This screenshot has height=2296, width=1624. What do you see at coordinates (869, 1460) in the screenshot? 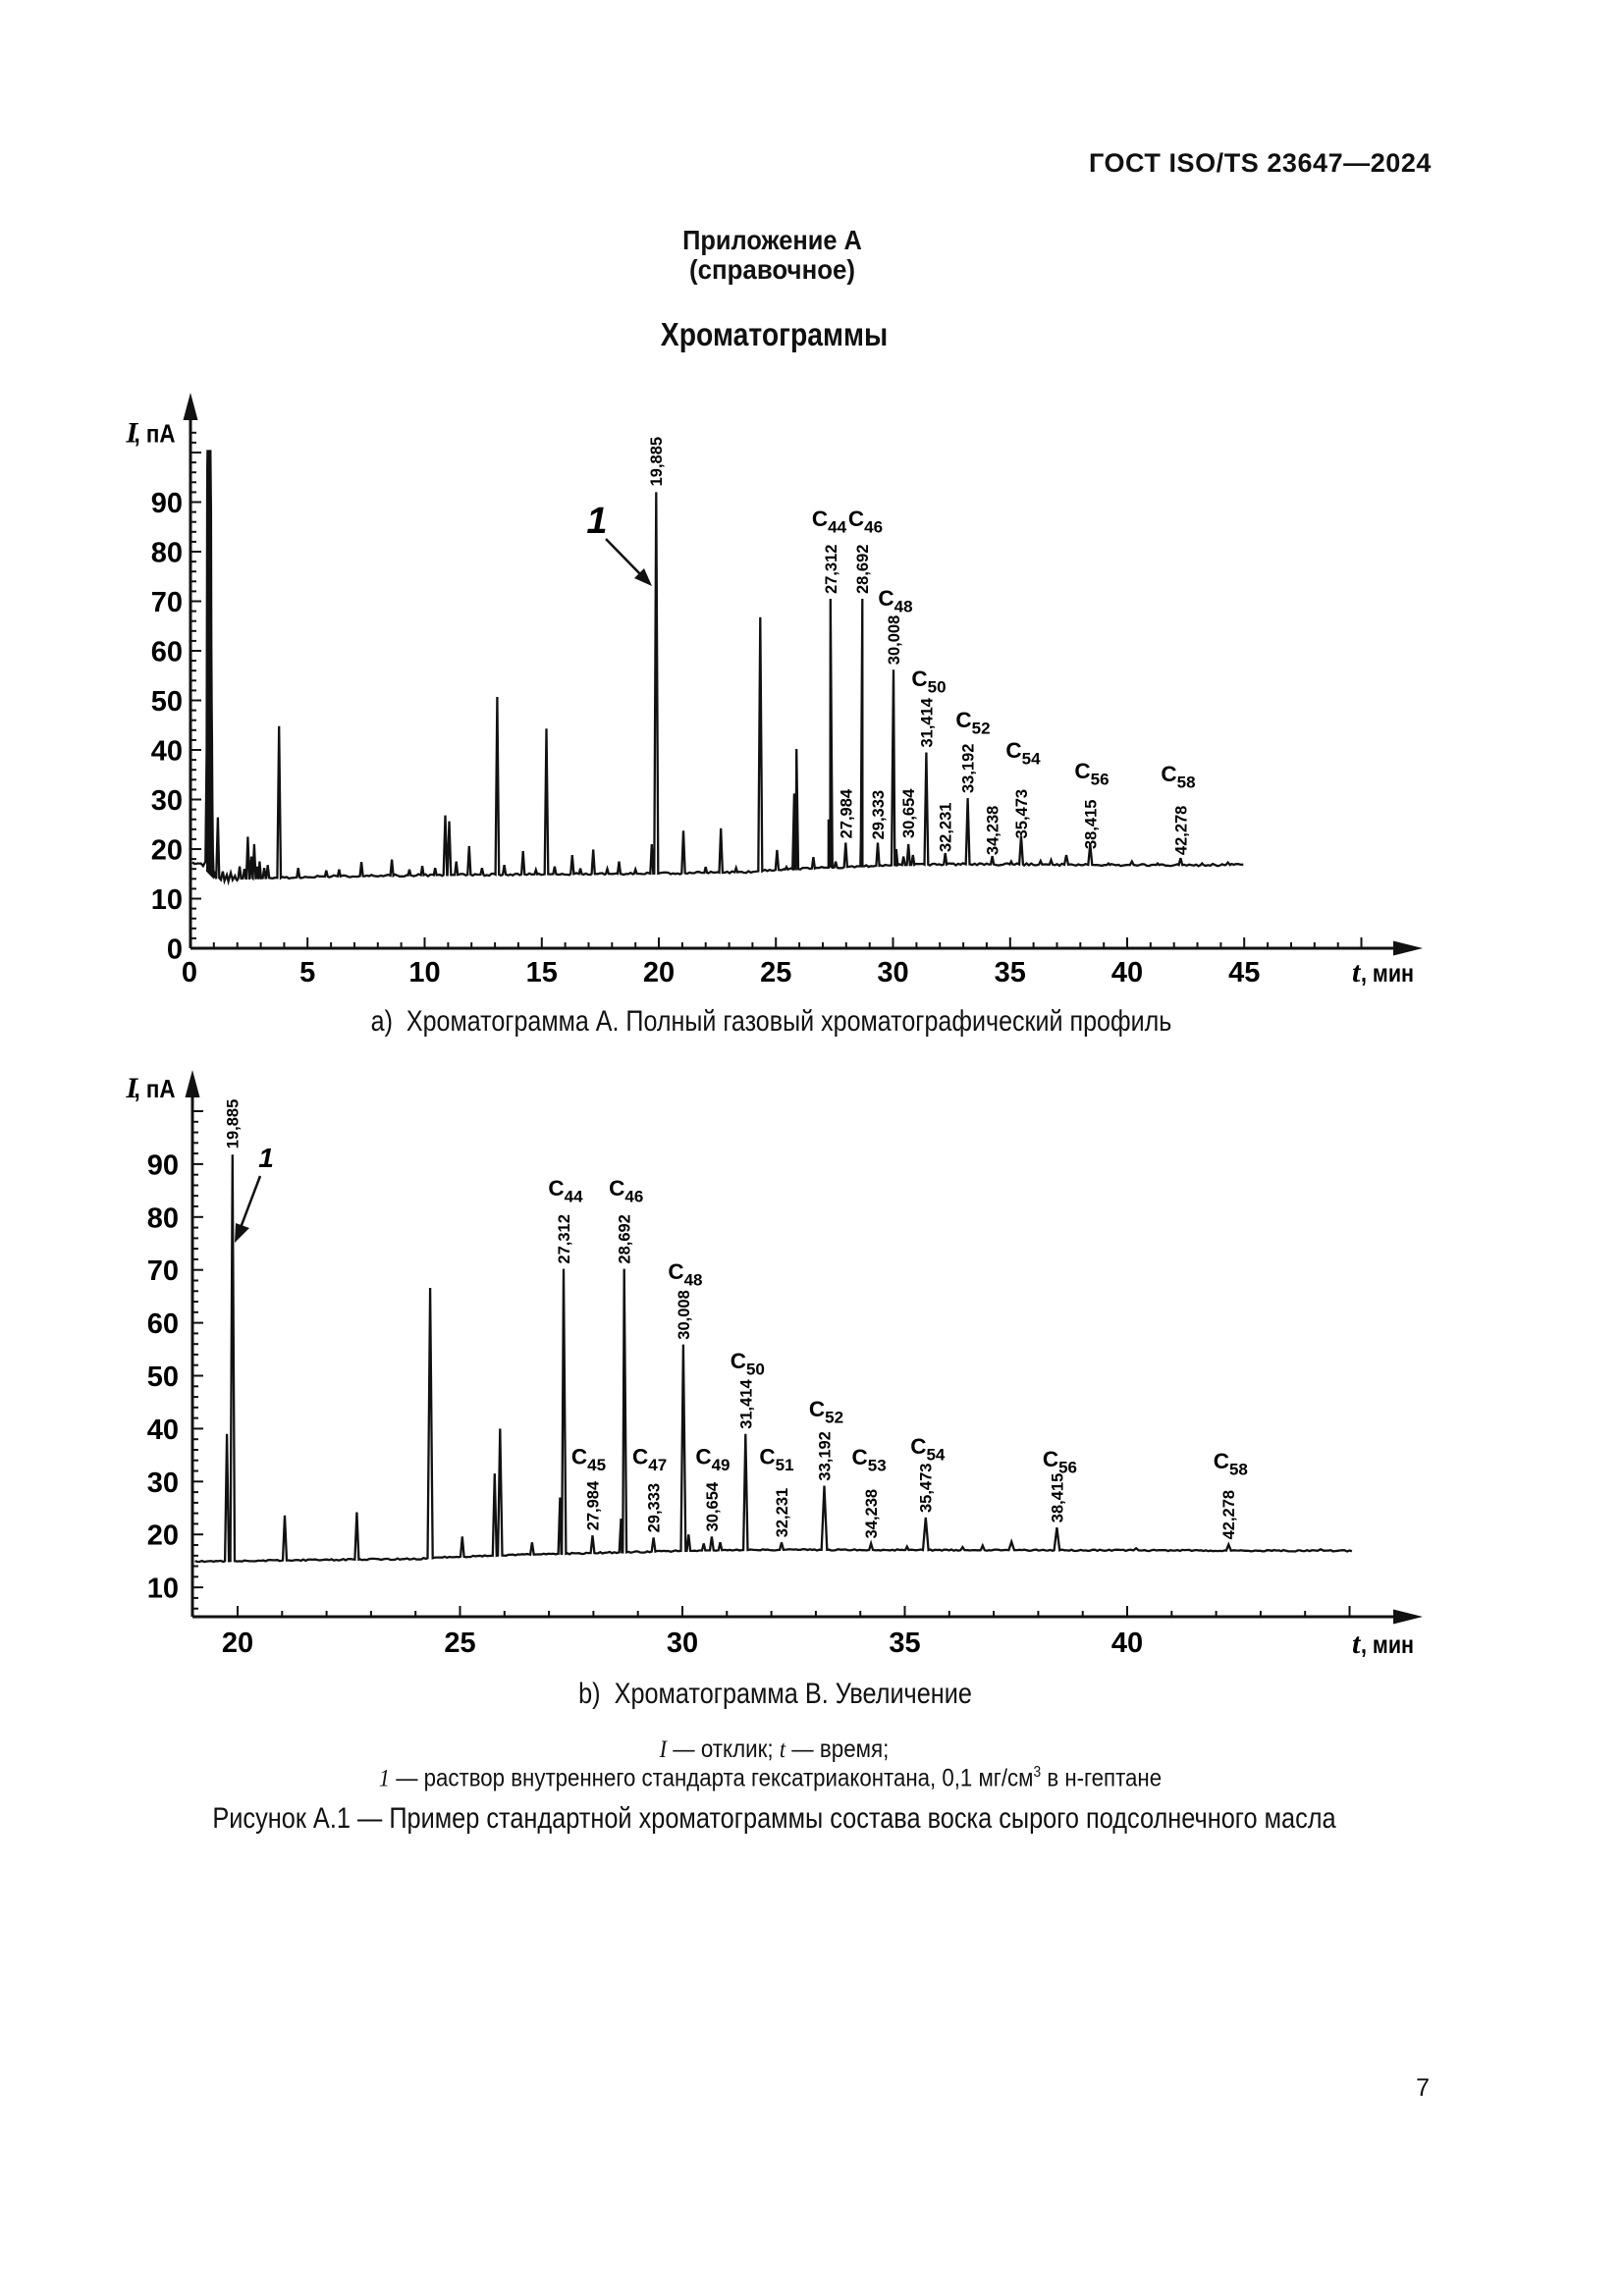
I see `svg-text: C53` at bounding box center [869, 1460].